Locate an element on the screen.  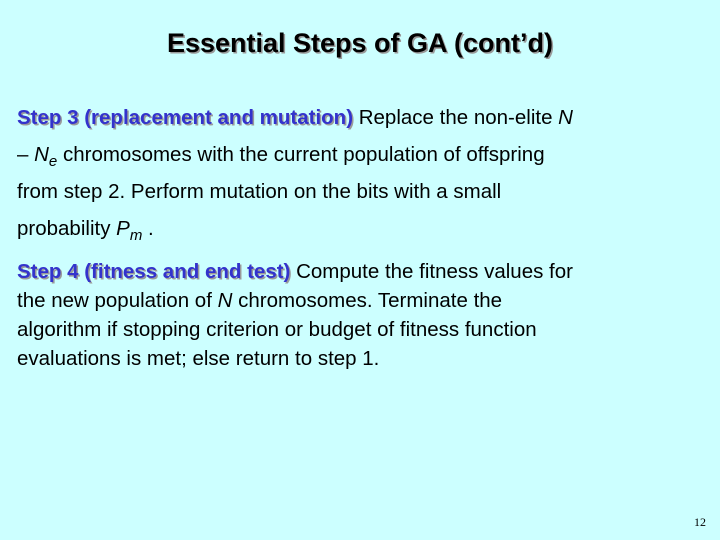
step-4-line-2-variable: N is located at coordinates (225, 300).